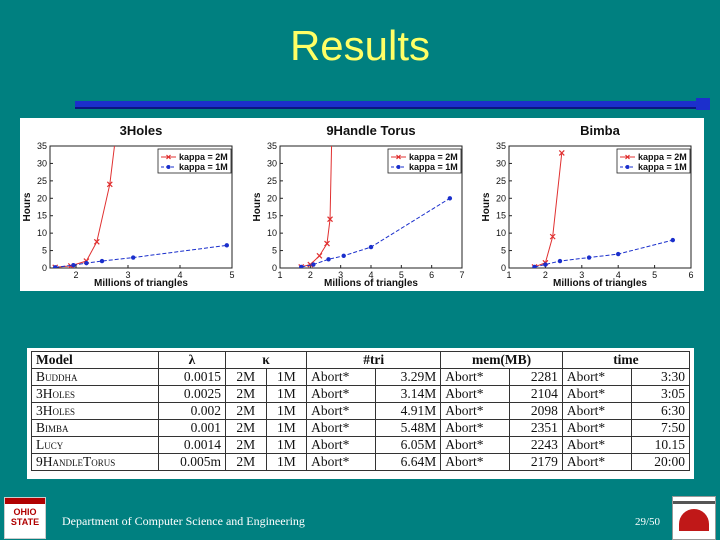 Image resolution: width=720 pixels, height=540 pixels. What do you see at coordinates (192, 377) in the screenshot?
I see `table-cell: 0.0015` at bounding box center [192, 377].